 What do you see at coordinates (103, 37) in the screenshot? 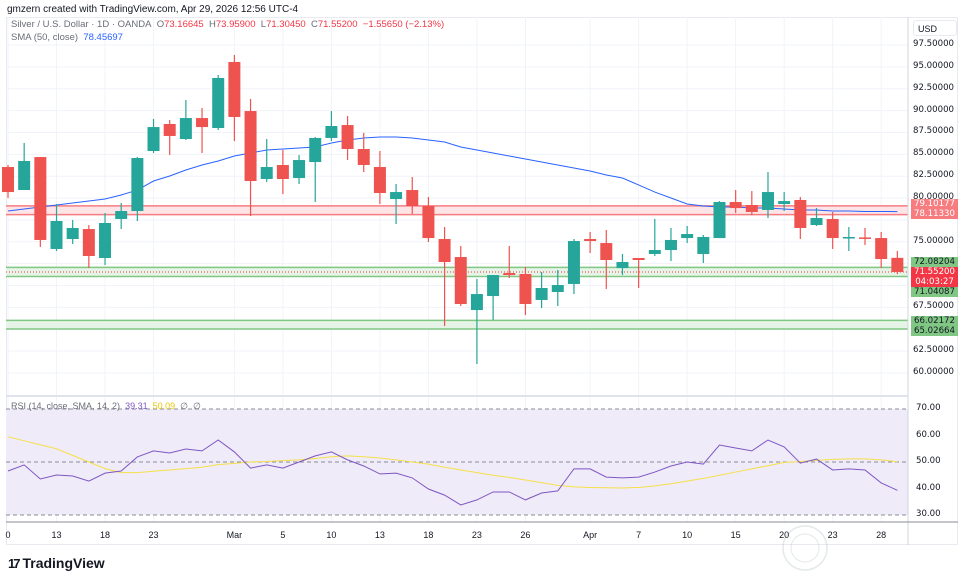
I see `sma-value: 78.45697` at bounding box center [103, 37].